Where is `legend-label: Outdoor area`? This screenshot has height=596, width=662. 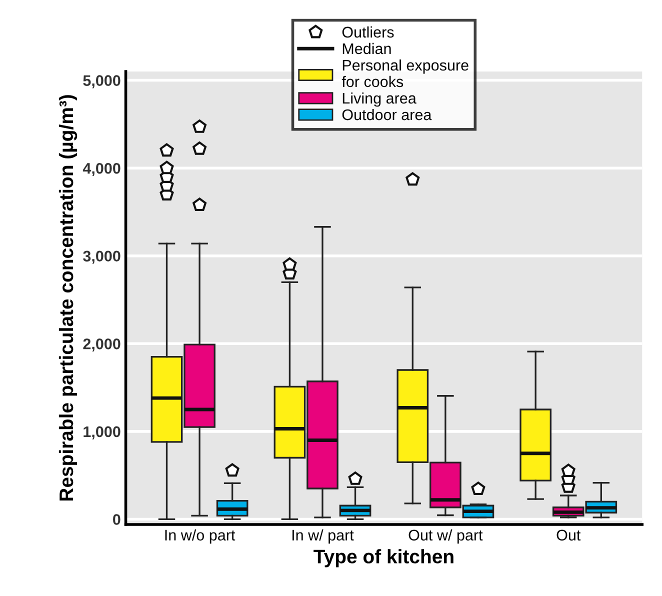 legend-label: Outdoor area is located at coordinates (387, 114).